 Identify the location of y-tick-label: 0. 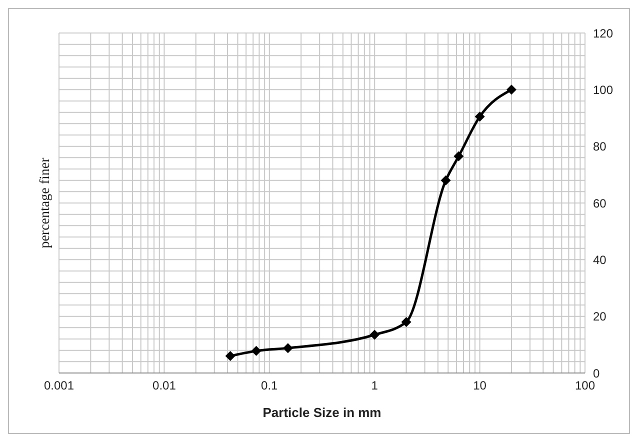
(596, 373).